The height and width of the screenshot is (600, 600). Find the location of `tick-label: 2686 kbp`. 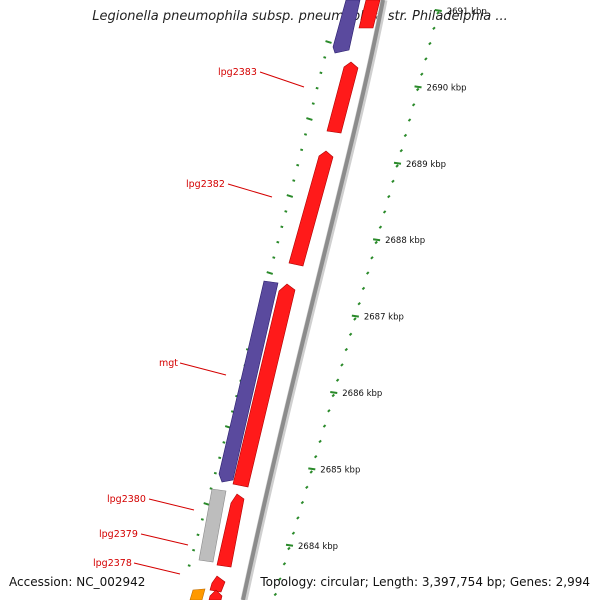

tick-label: 2686 kbp is located at coordinates (362, 394).